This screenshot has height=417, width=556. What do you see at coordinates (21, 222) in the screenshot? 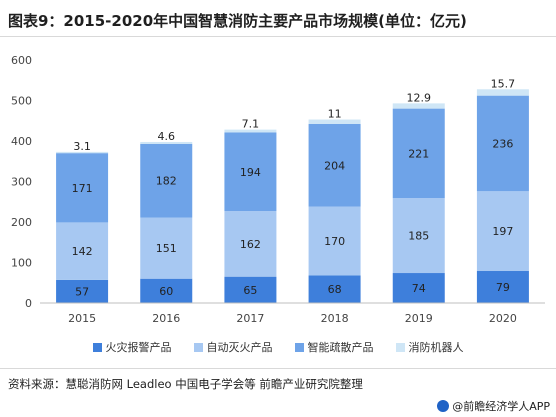
I see `y-tick-label: 200` at bounding box center [21, 222].